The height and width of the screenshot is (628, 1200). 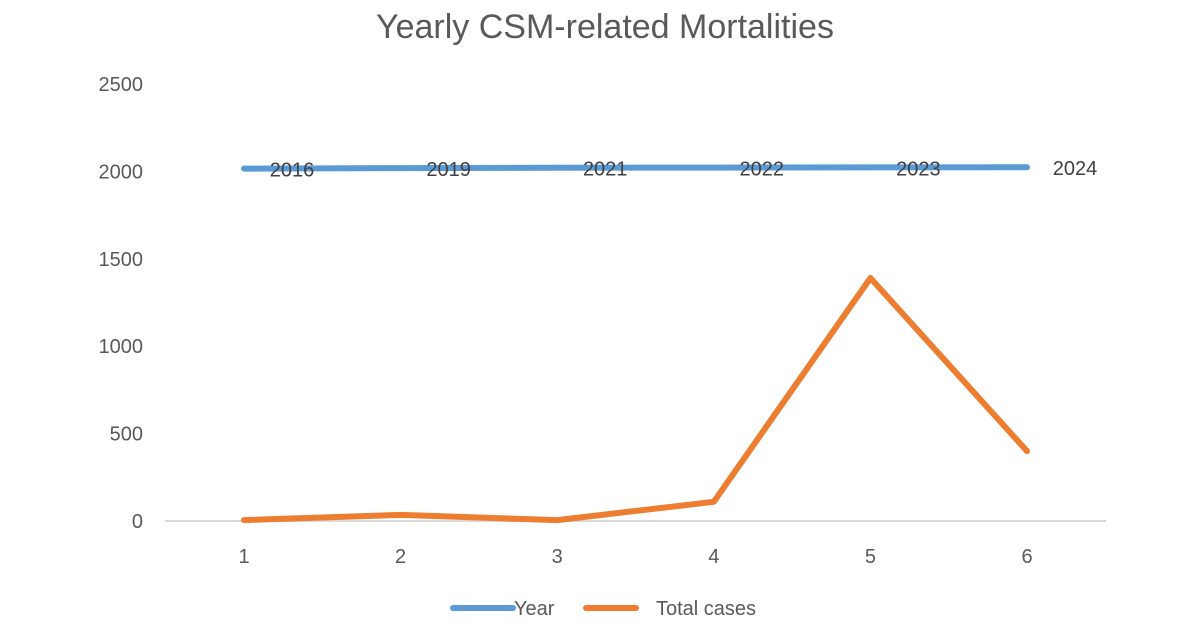 I want to click on legend: Year Total cases, so click(x=603, y=609).